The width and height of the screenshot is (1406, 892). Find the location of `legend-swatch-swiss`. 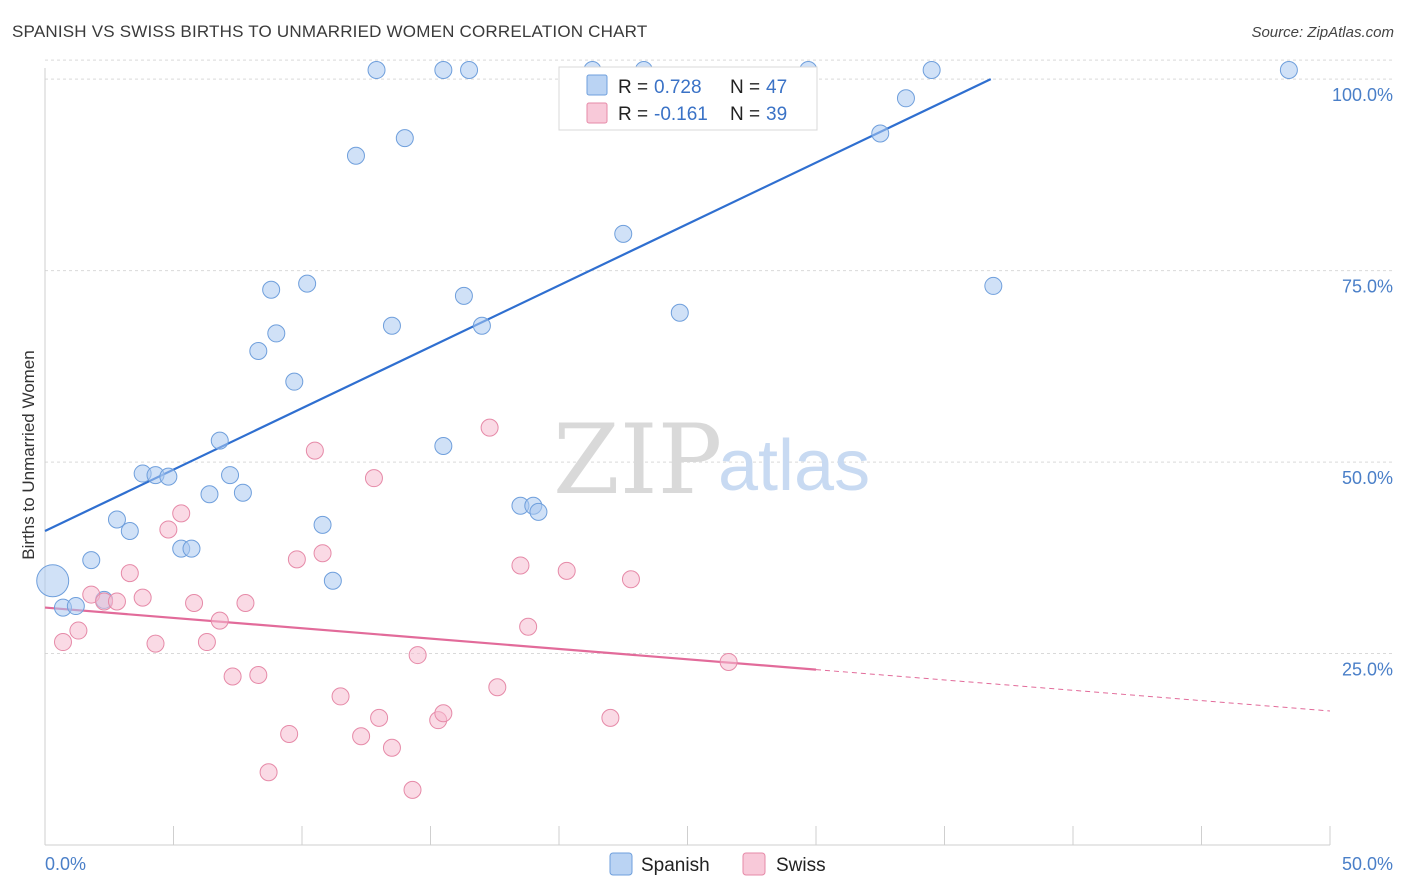

legend-swatch-swiss is located at coordinates (597, 113).